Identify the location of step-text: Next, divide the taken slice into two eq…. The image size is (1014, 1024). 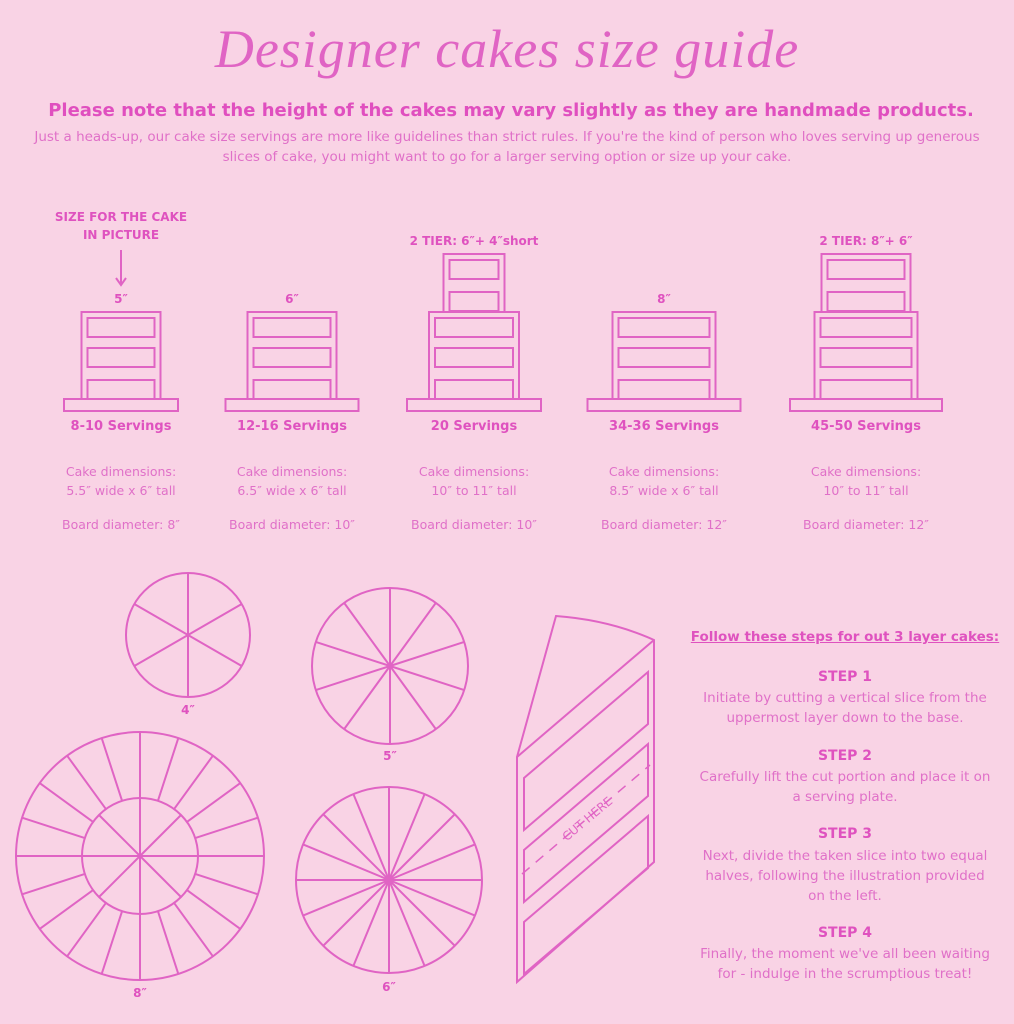
(845, 876).